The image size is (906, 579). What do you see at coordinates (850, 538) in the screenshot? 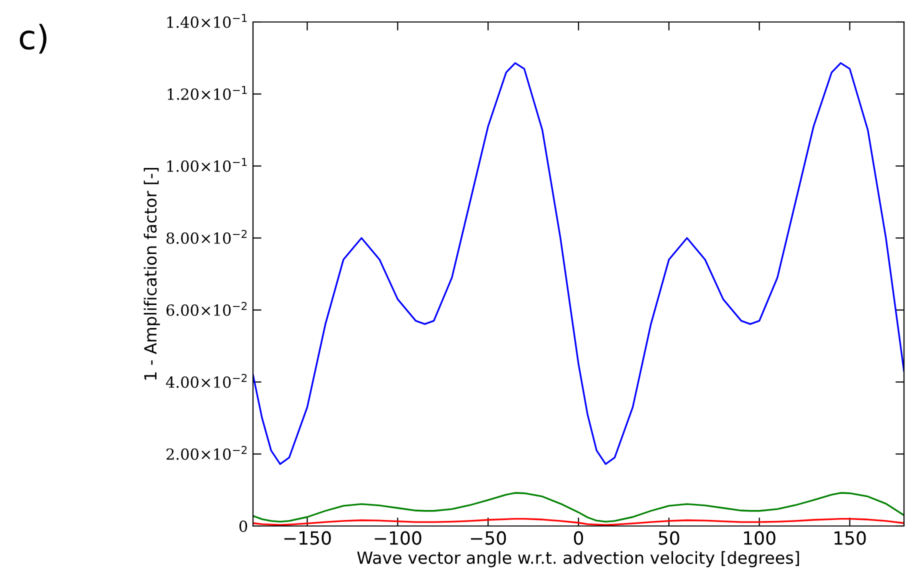
I see `x-tick-label: 150` at bounding box center [850, 538].